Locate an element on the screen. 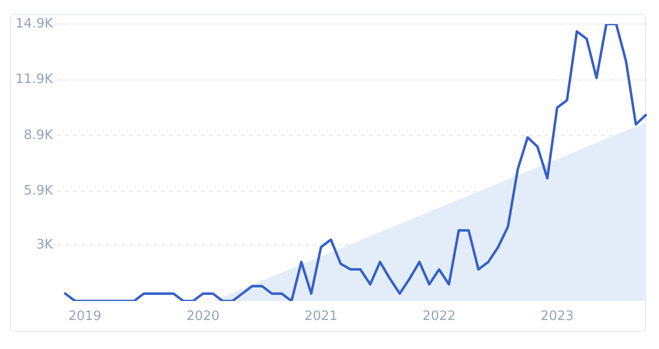 The image size is (659, 349). y-tick-label: 8.9K is located at coordinates (39, 135).